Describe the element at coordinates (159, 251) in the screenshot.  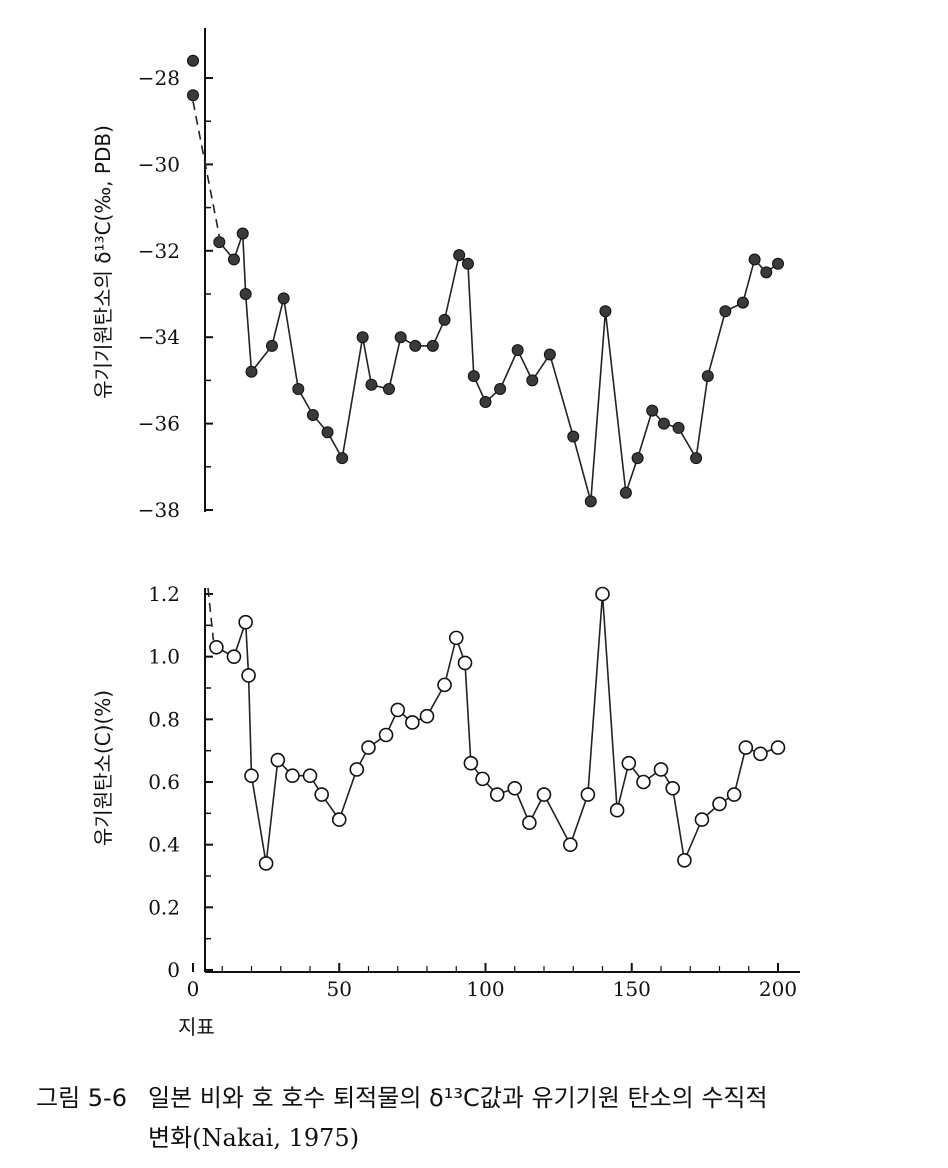
I see `top-y-tick-label: −32` at that location.